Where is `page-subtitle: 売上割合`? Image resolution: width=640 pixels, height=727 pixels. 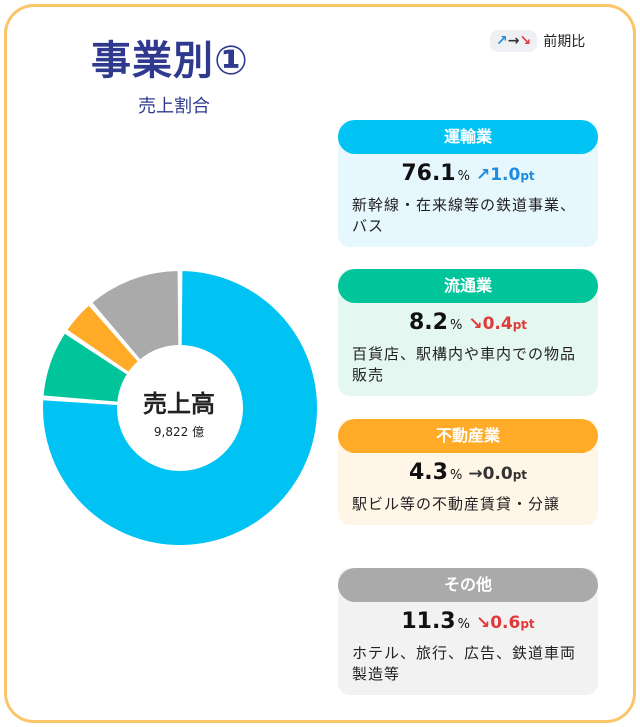 page-subtitle: 売上割合 is located at coordinates (174, 106).